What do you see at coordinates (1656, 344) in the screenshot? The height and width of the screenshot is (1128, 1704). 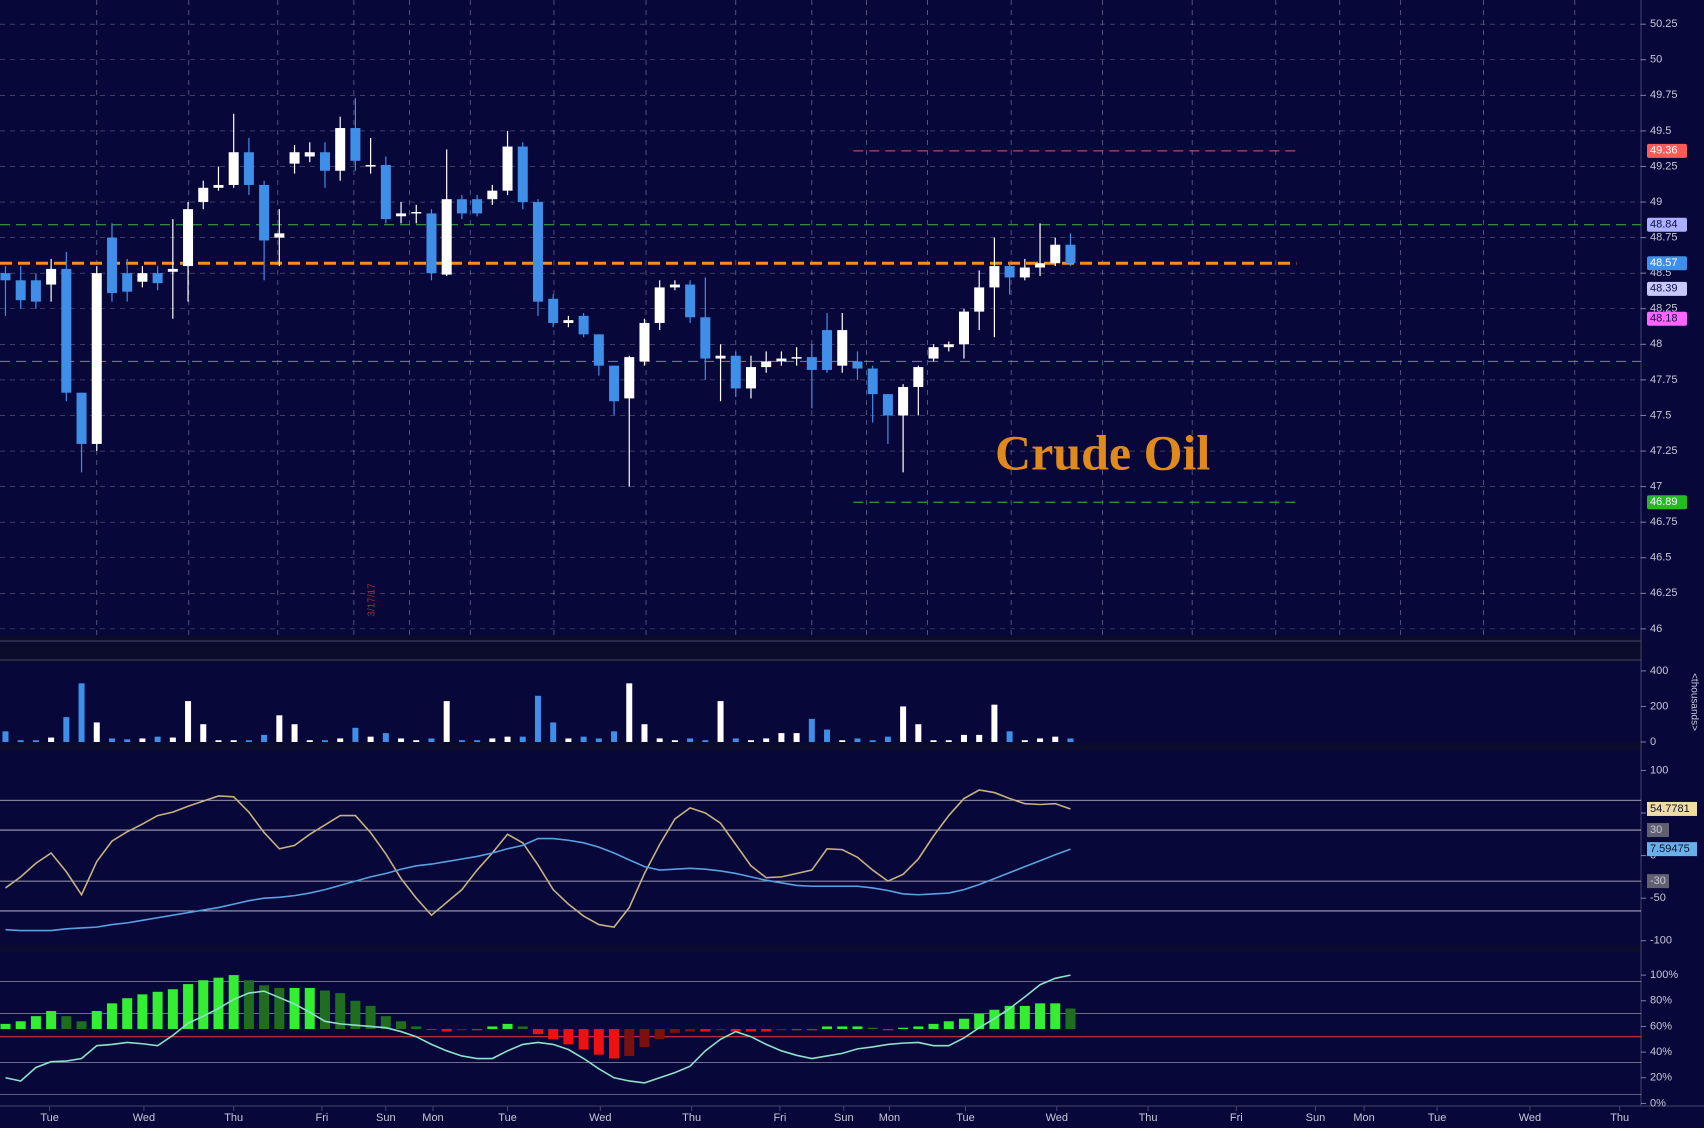 I see `y-tick-label: 48` at bounding box center [1656, 344].